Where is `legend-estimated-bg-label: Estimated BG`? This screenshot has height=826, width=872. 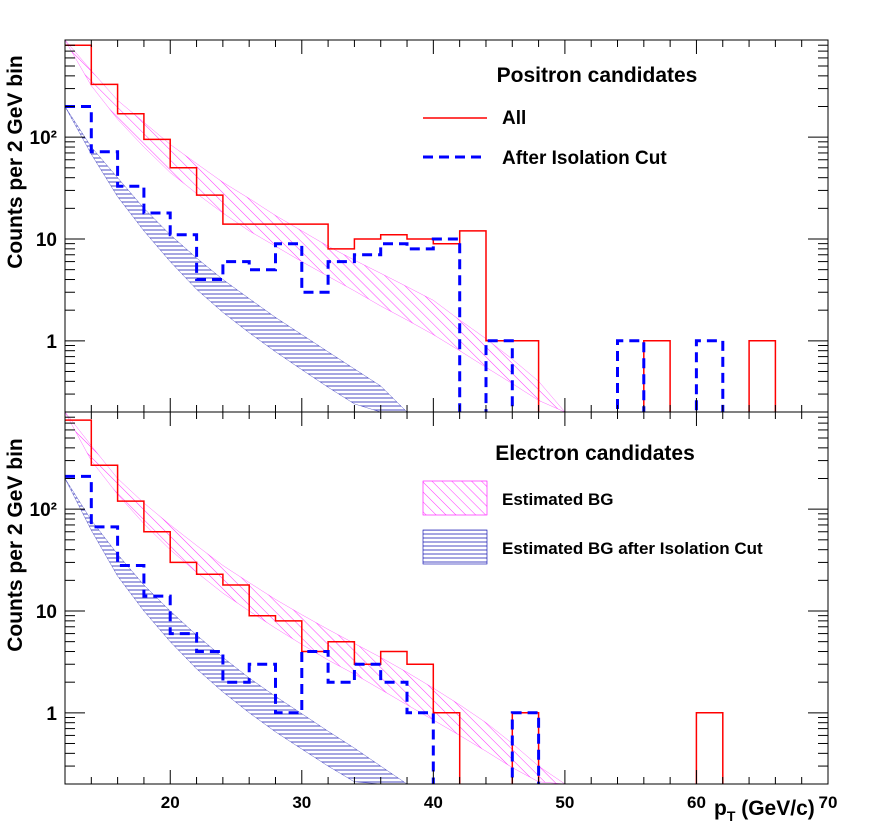
legend-estimated-bg-label: Estimated BG is located at coordinates (557, 499).